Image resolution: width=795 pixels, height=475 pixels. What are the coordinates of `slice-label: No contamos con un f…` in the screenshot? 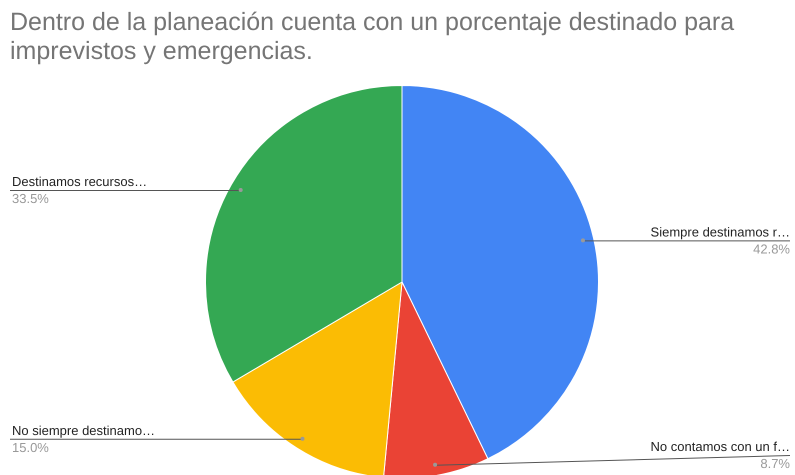 It's located at (720, 446).